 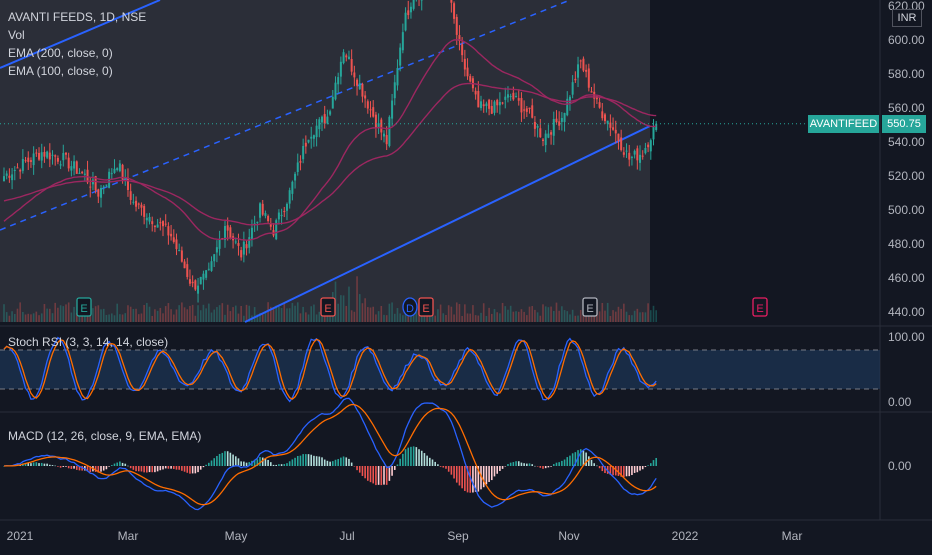 What do you see at coordinates (907, 18) in the screenshot?
I see `currency-label: INR` at bounding box center [907, 18].